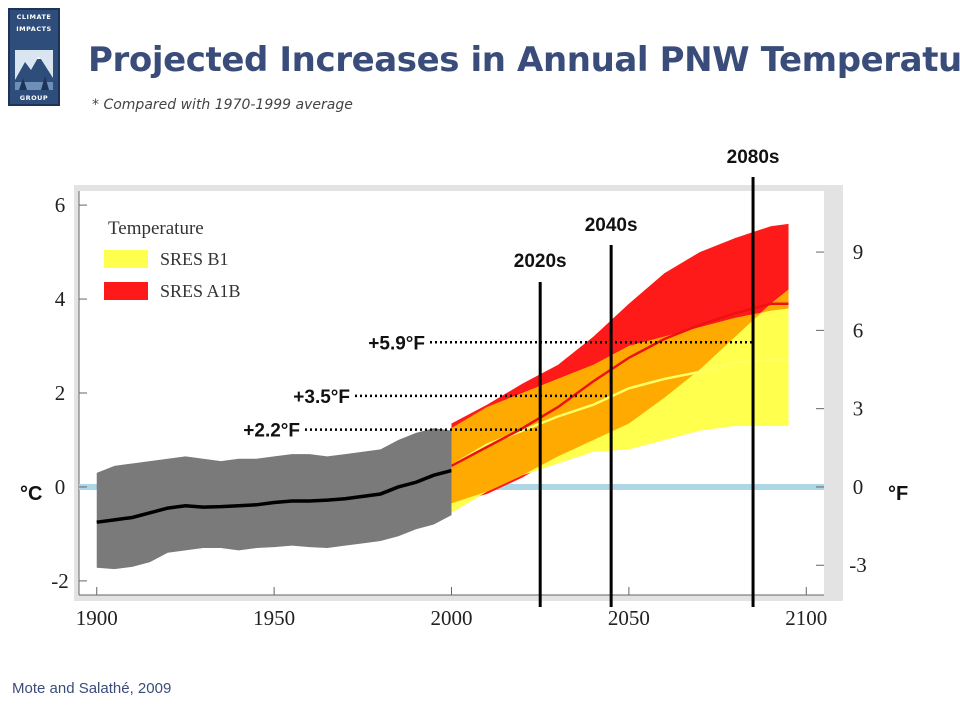 This screenshot has height=720, width=960. What do you see at coordinates (31, 494) in the screenshot?
I see `celsius-unit-label: °C` at bounding box center [31, 494].